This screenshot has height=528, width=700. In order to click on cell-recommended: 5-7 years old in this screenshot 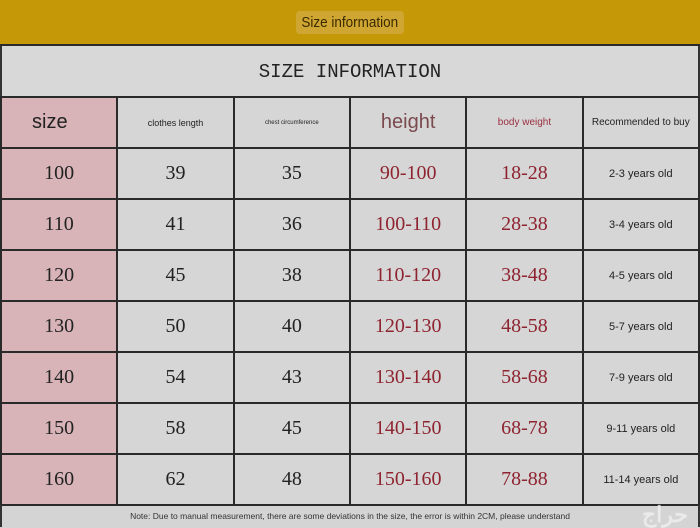, I will do `click(640, 326)`.